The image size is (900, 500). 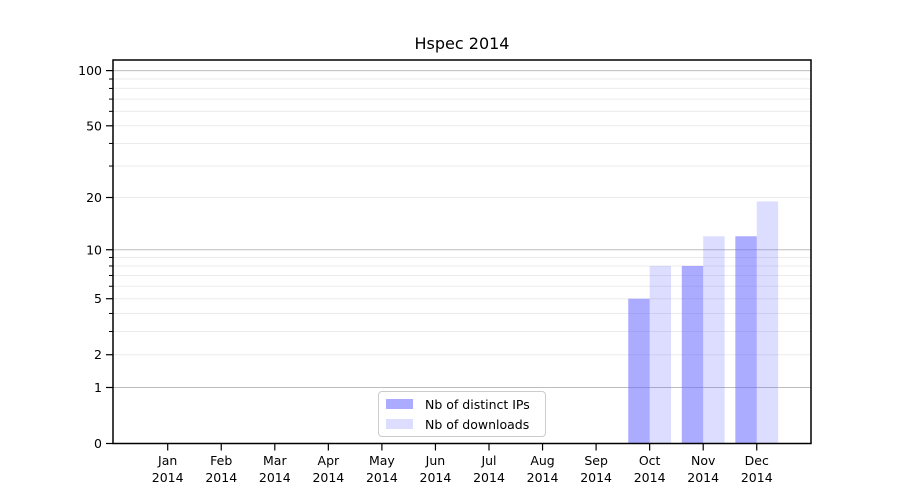 What do you see at coordinates (436, 469) in the screenshot?
I see `x-tick-label-jun-2014: Jun 2014` at bounding box center [436, 469].